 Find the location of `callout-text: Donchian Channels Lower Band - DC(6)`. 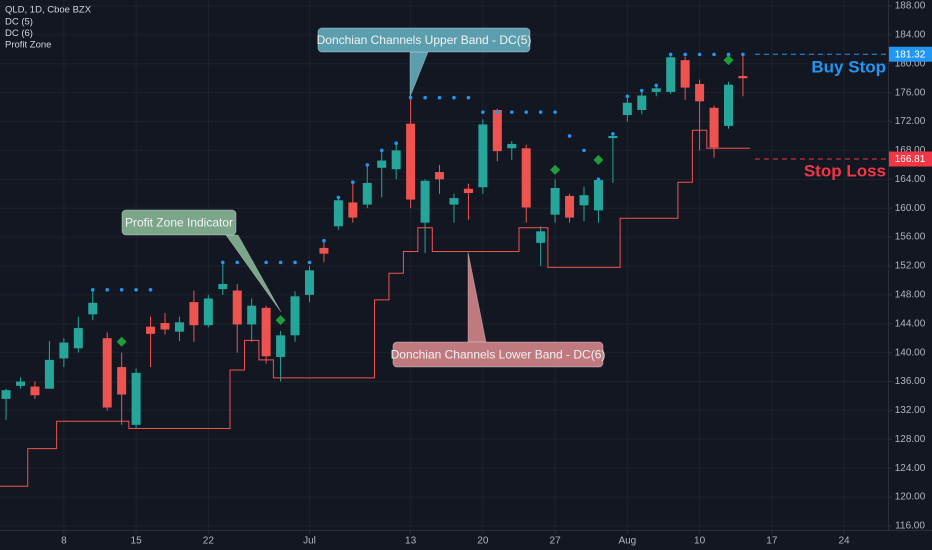

callout-text: Donchian Channels Lower Band - DC(6) is located at coordinates (498, 355).